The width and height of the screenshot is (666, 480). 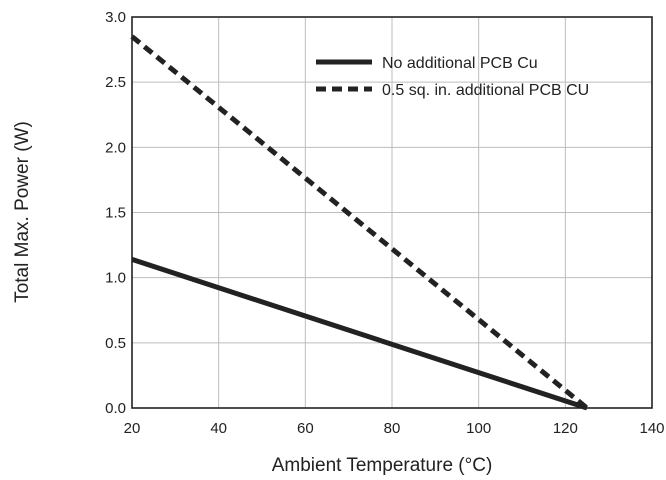 What do you see at coordinates (651, 428) in the screenshot?
I see `x-tick-label: 140` at bounding box center [651, 428].